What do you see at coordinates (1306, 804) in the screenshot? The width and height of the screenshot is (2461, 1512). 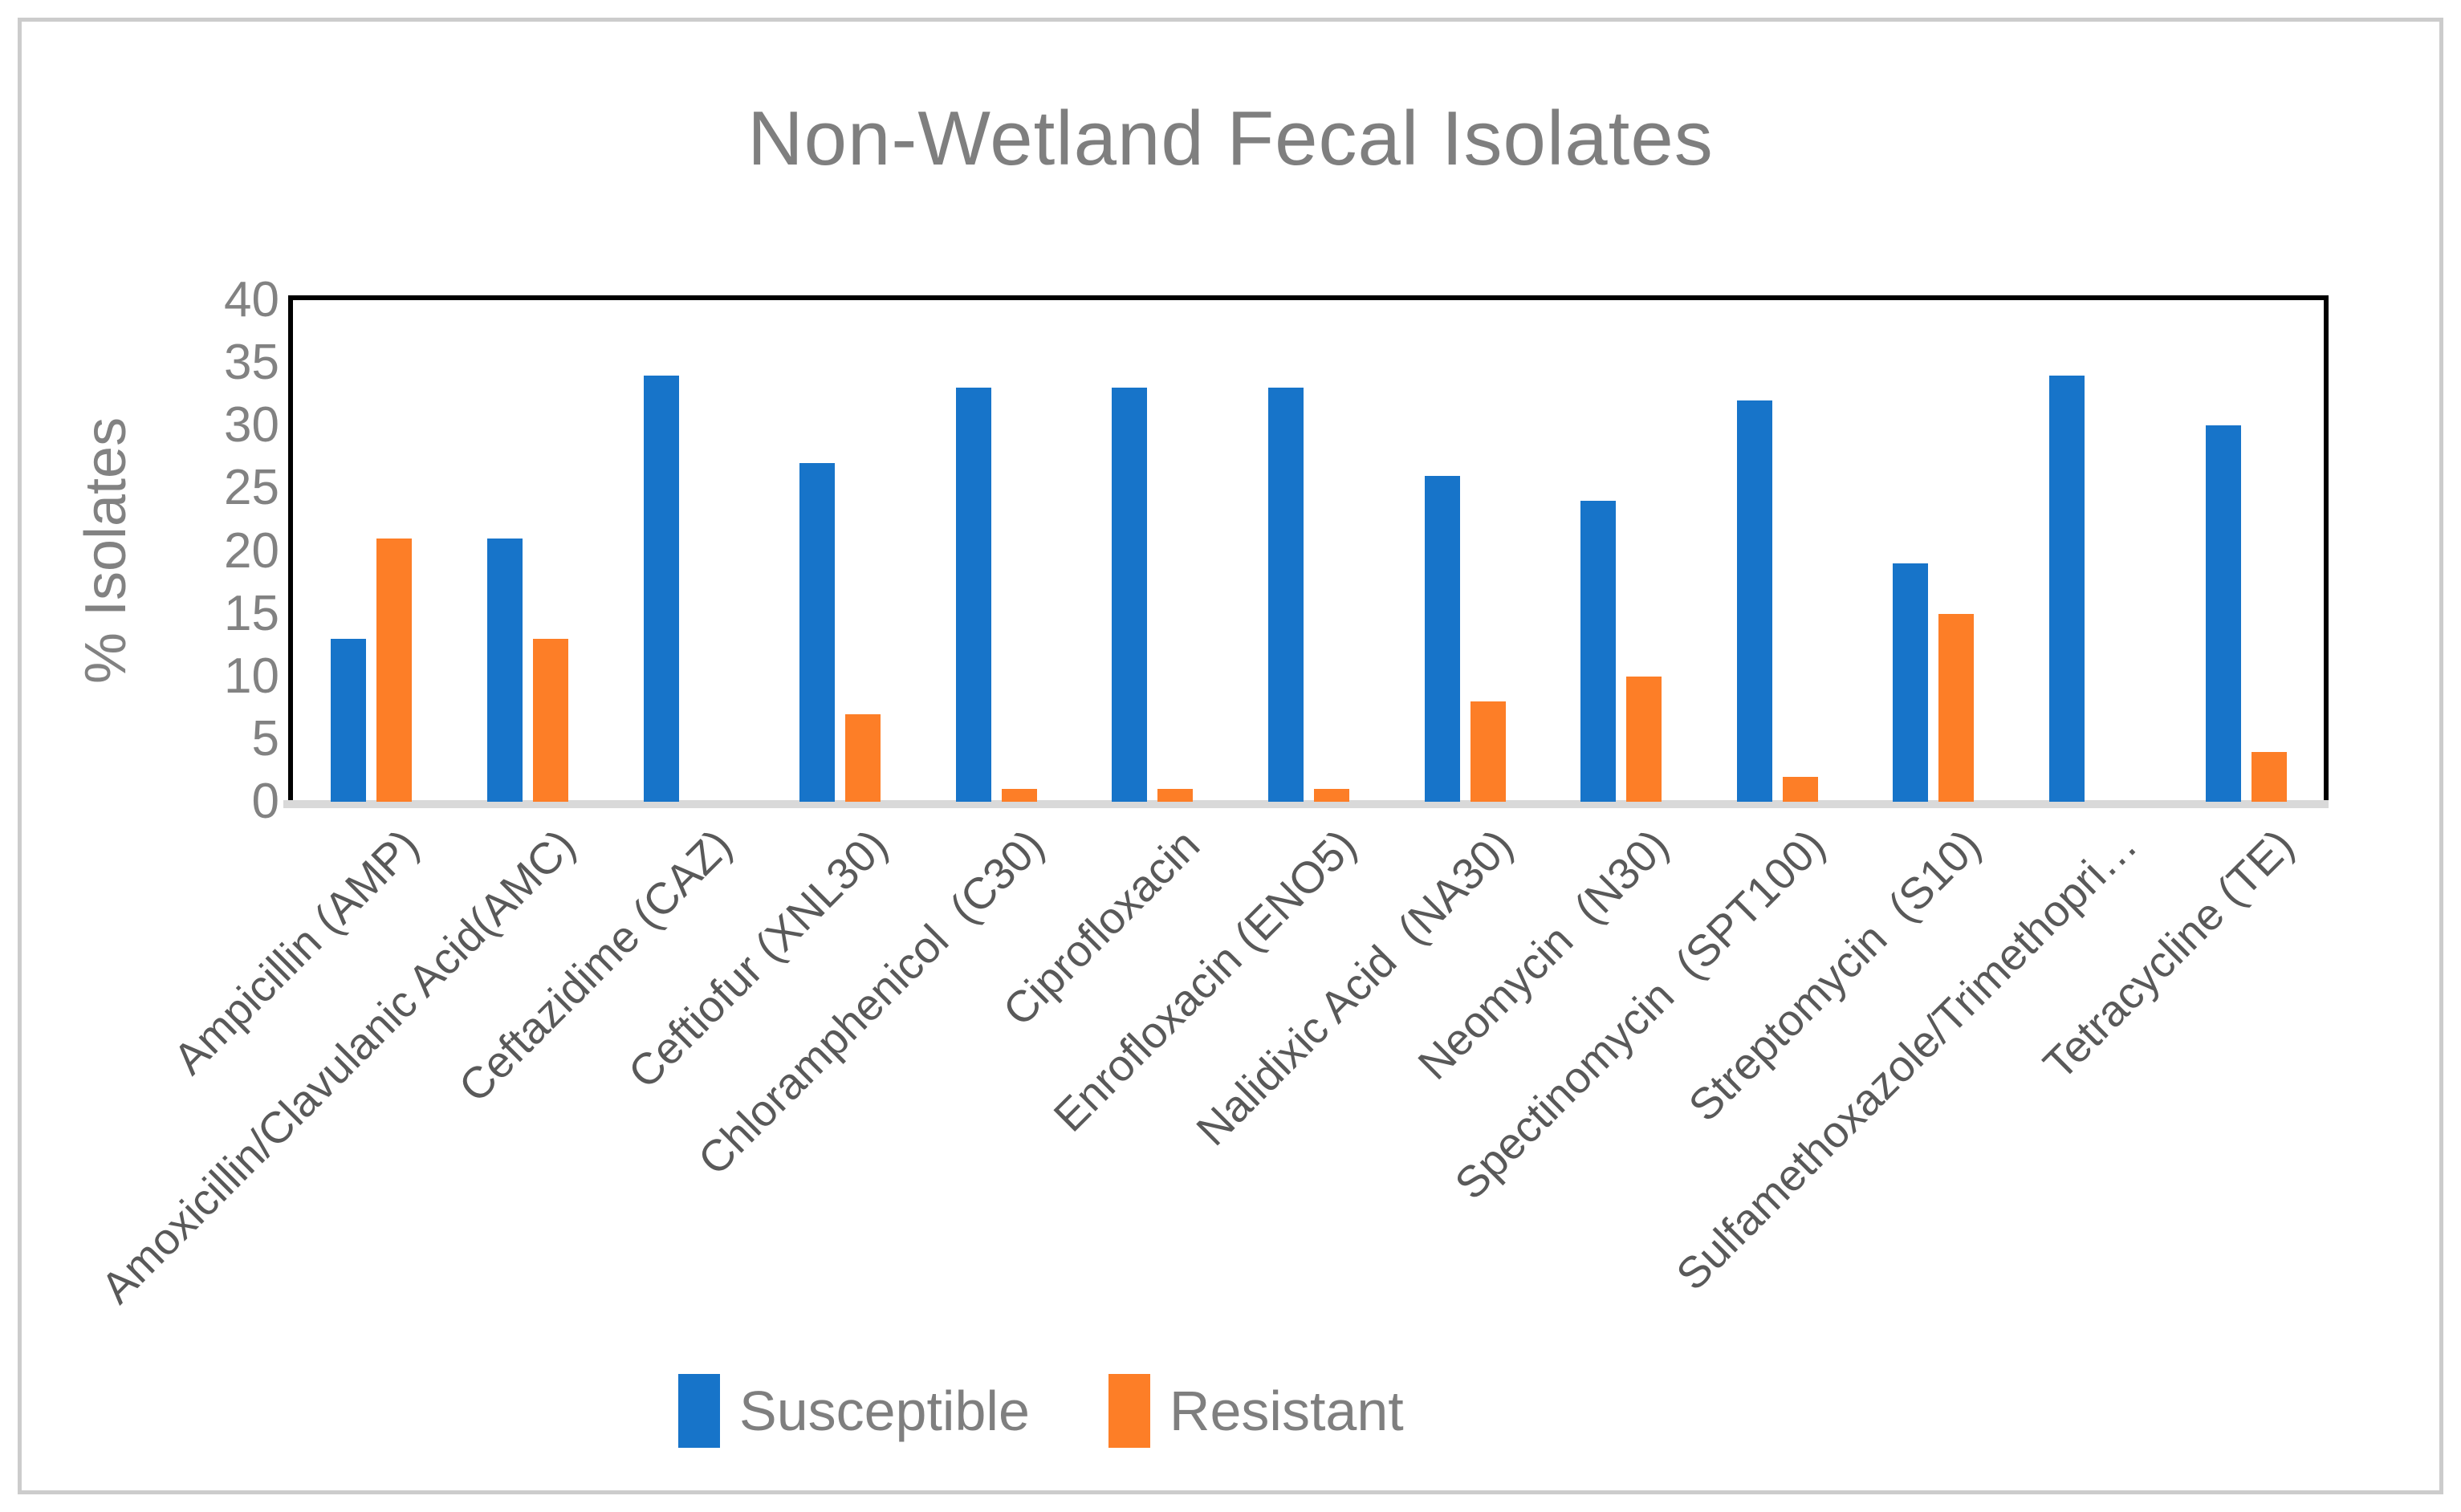 I see `x-axis-baseline` at bounding box center [1306, 804].